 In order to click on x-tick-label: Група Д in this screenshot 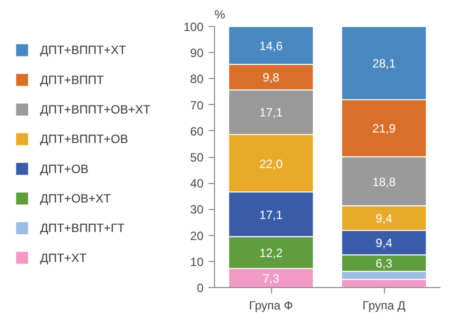, I will do `click(384, 305)`.